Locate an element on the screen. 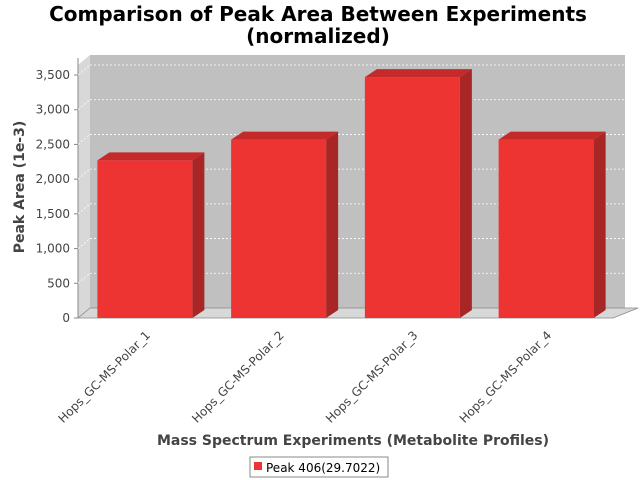 Image resolution: width=640 pixels, height=480 pixels. y-tick-label: 2,000 is located at coordinates (53, 179).